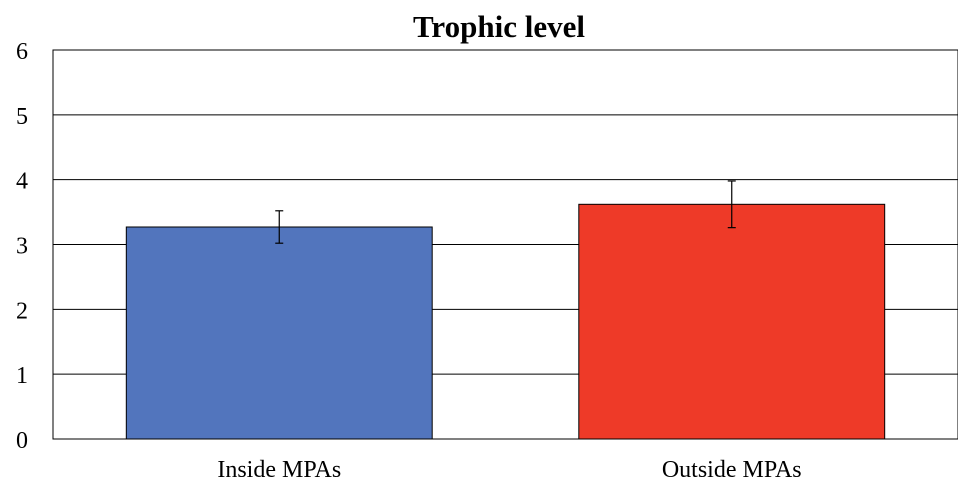 This screenshot has height=488, width=958. Describe the element at coordinates (22, 311) in the screenshot. I see `y-tick-label: 2` at that location.